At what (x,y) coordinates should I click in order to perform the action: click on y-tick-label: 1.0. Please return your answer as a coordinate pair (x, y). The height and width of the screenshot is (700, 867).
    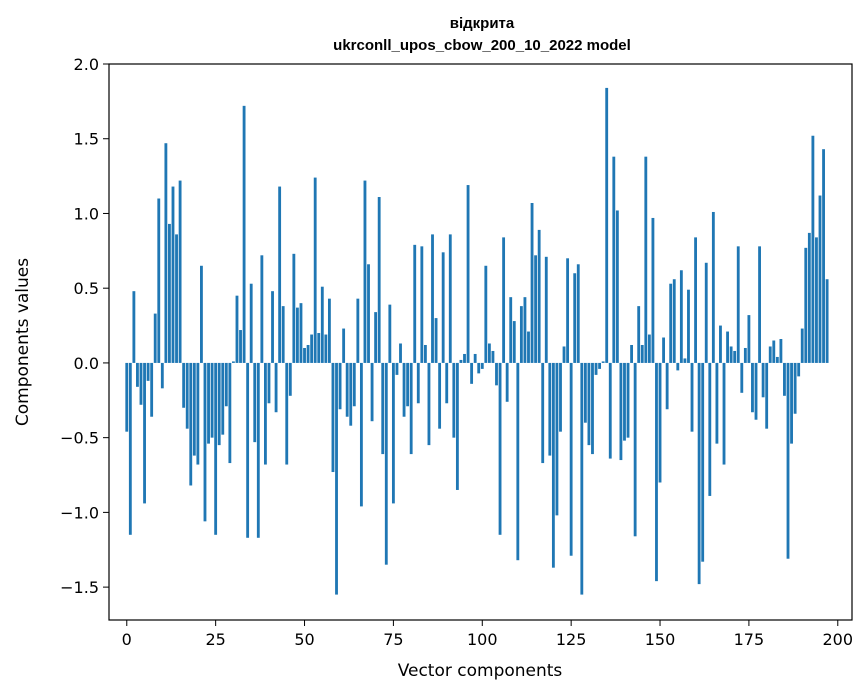
    Looking at the image, I should click on (86, 213).